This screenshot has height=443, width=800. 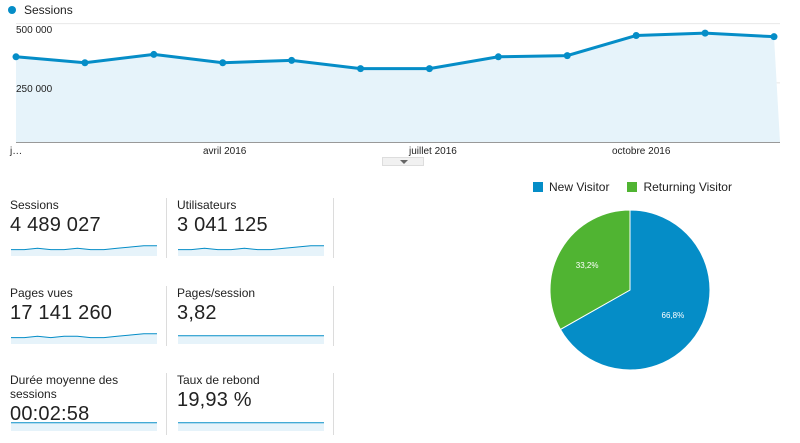 What do you see at coordinates (34, 89) in the screenshot?
I see `y-tick-250000: 250 000` at bounding box center [34, 89].